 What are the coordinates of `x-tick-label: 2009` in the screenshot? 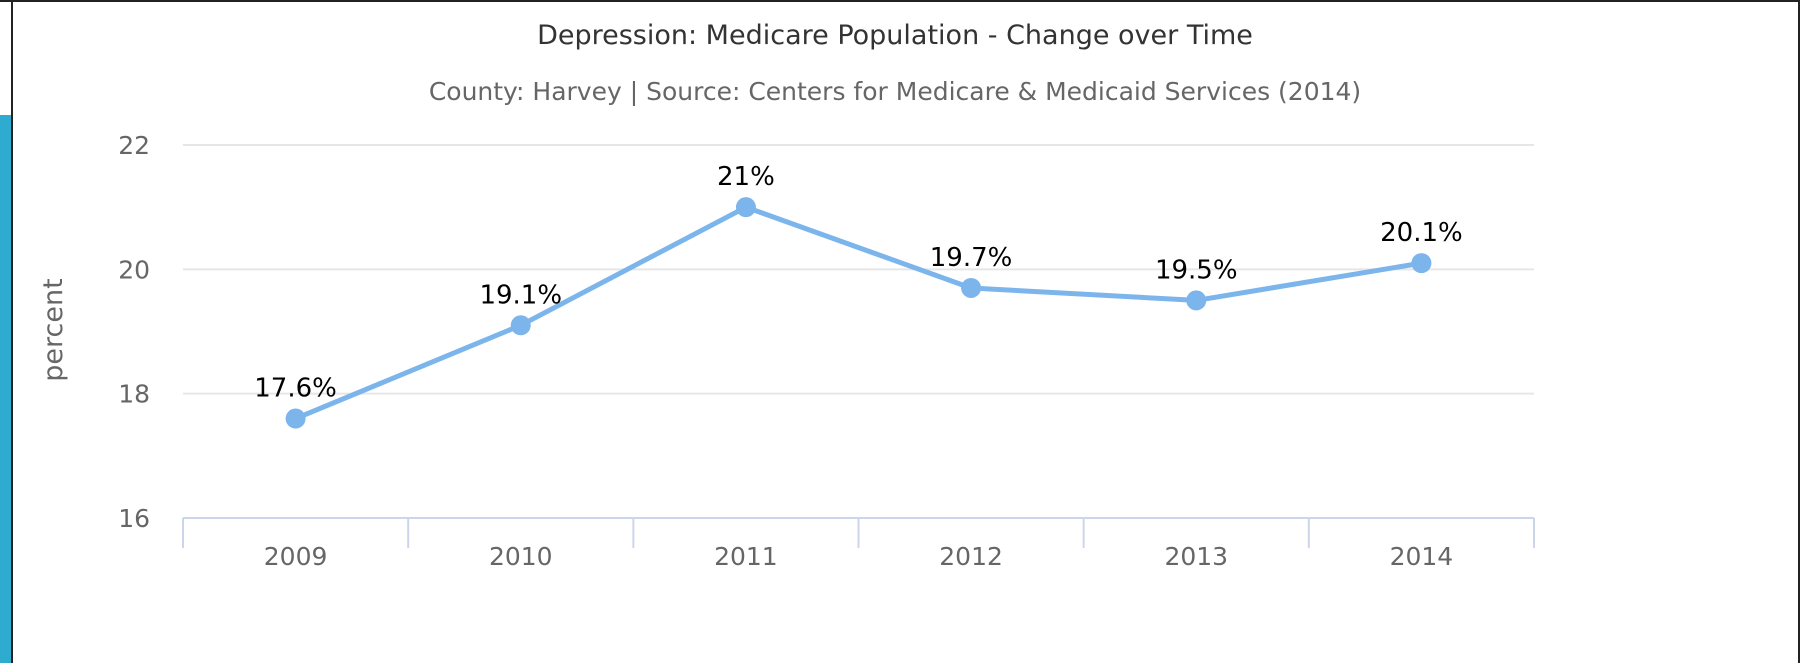 It's located at (296, 556).